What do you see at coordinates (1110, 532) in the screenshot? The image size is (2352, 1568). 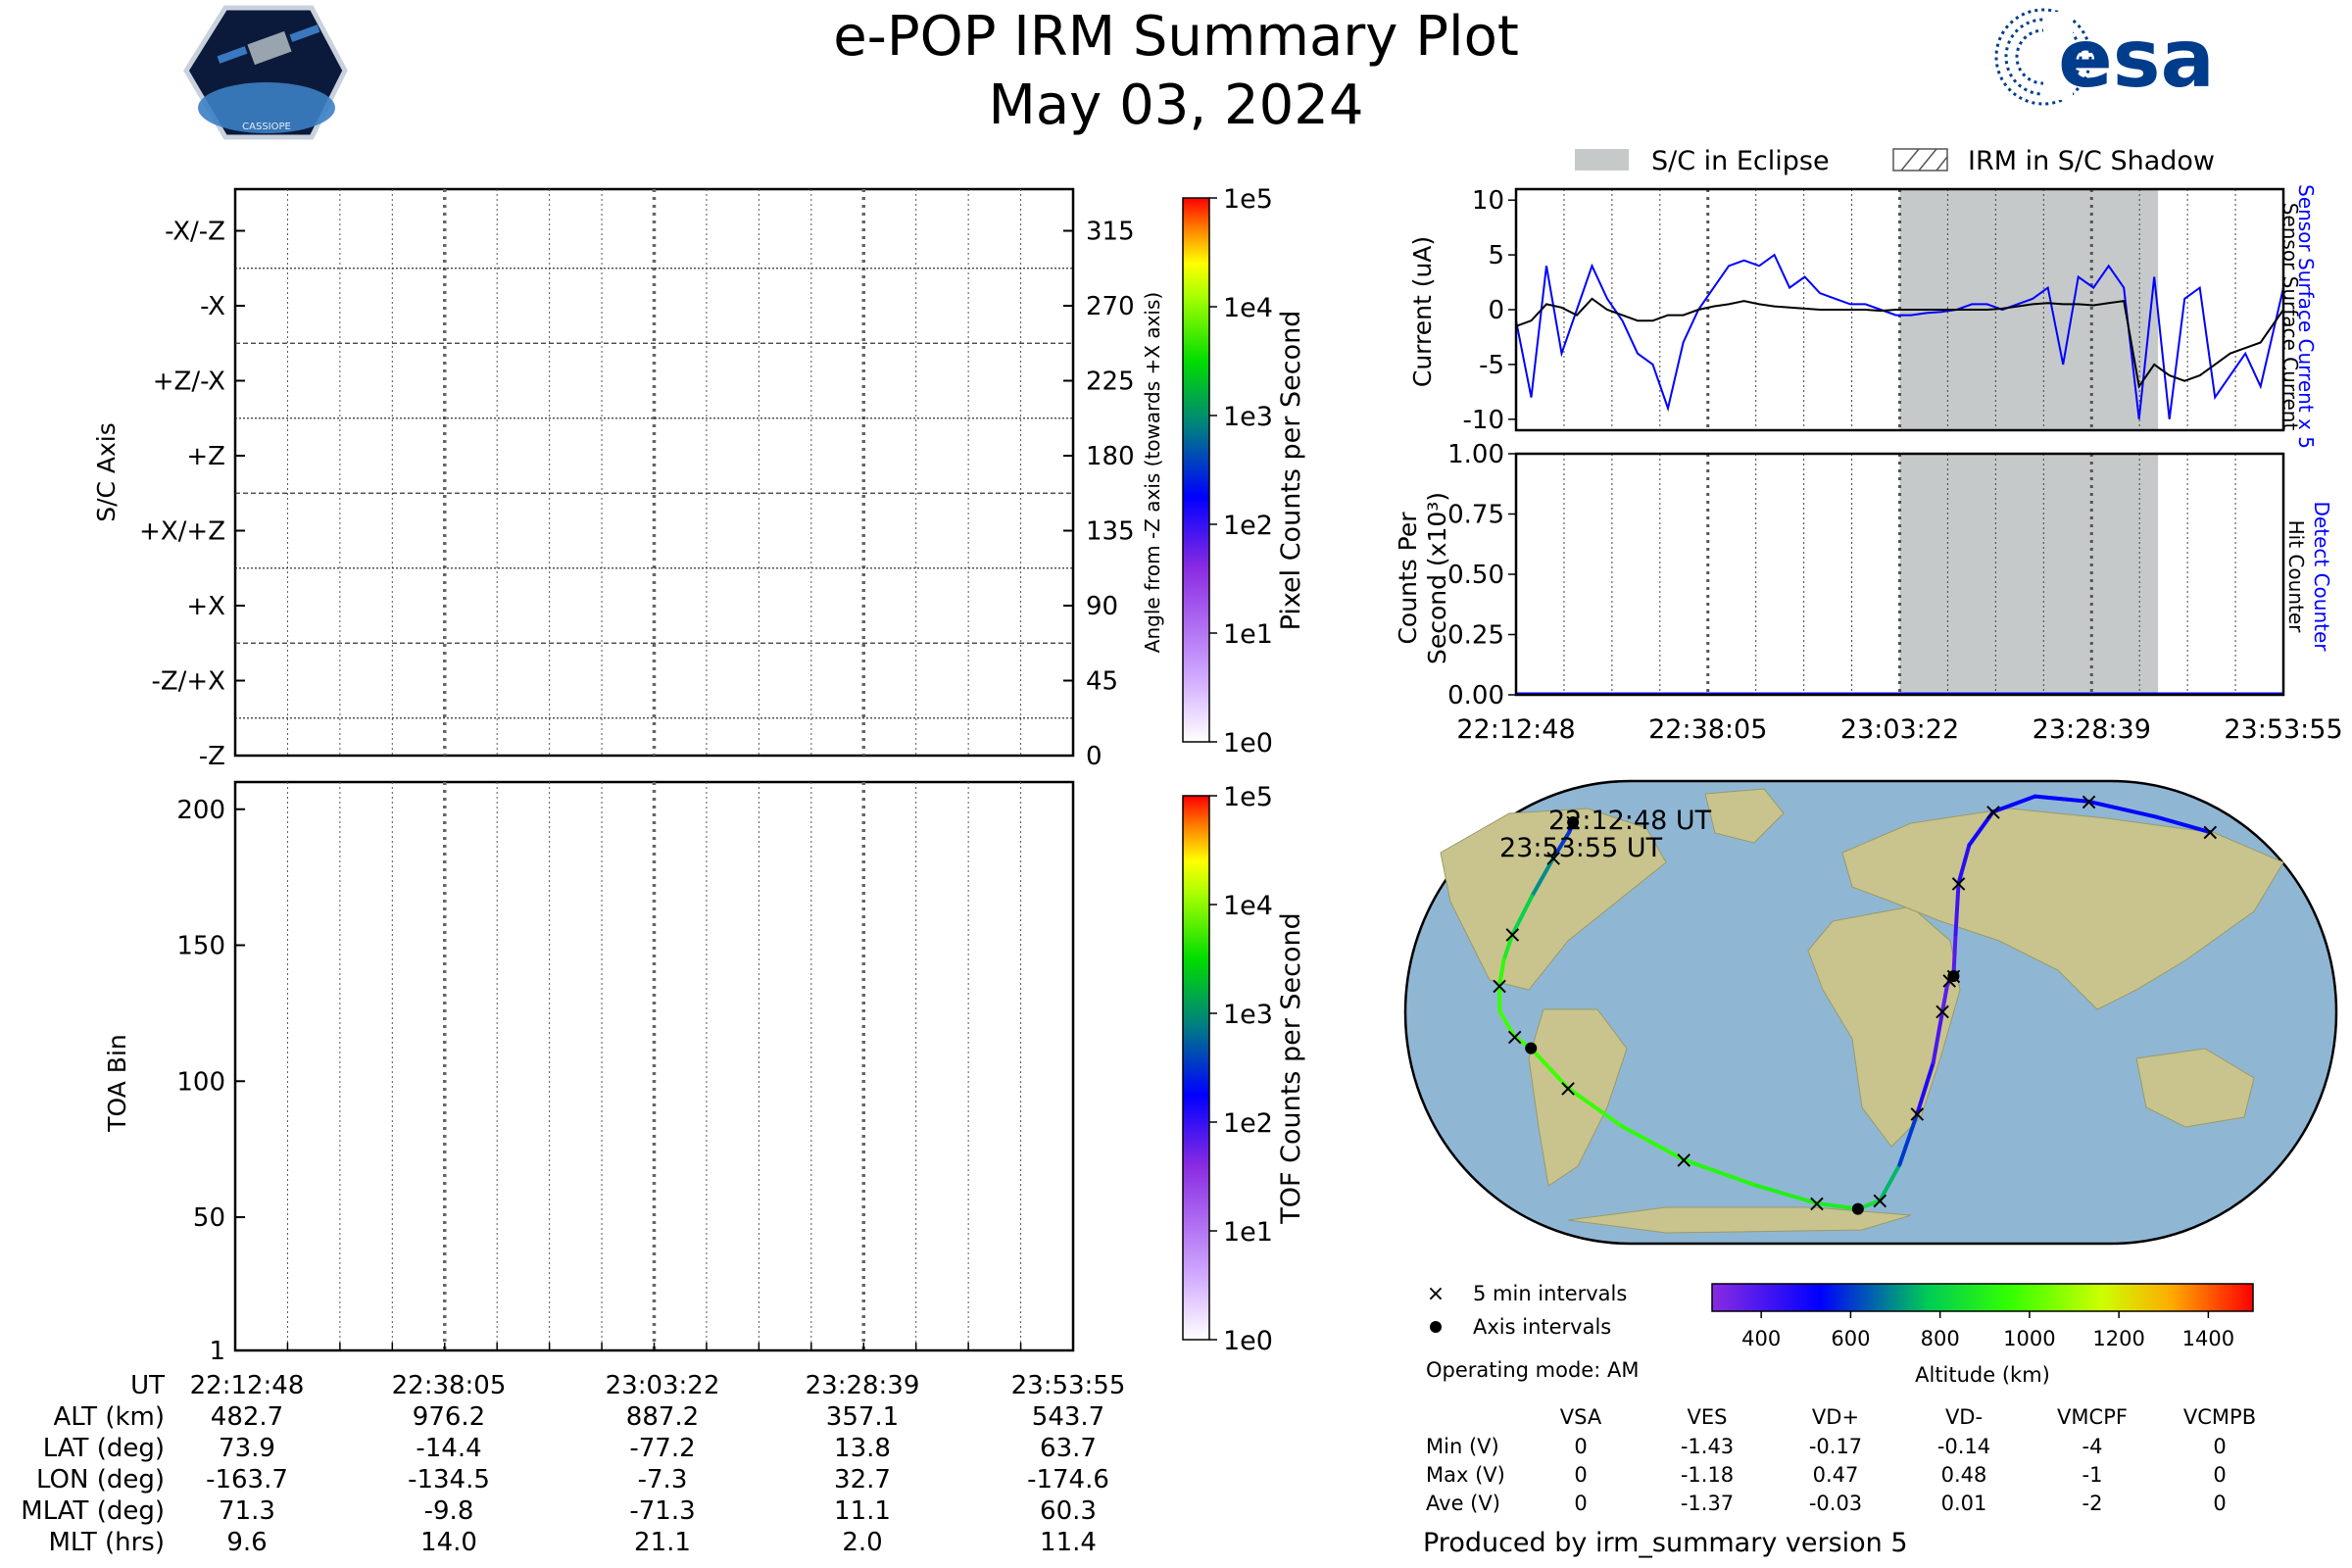 I see `sc-axis-y2tick-label: 135` at bounding box center [1110, 532].